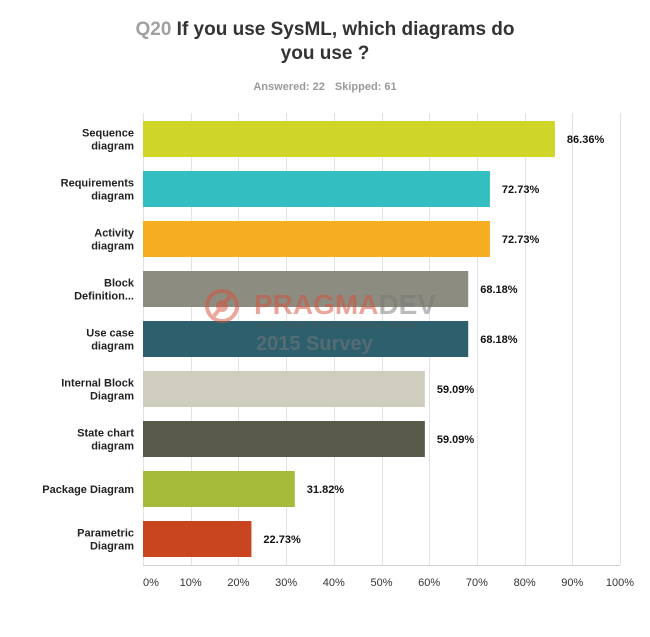 This screenshot has height=637, width=650. I want to click on category-label: Internal Block Diagram, so click(98, 390).